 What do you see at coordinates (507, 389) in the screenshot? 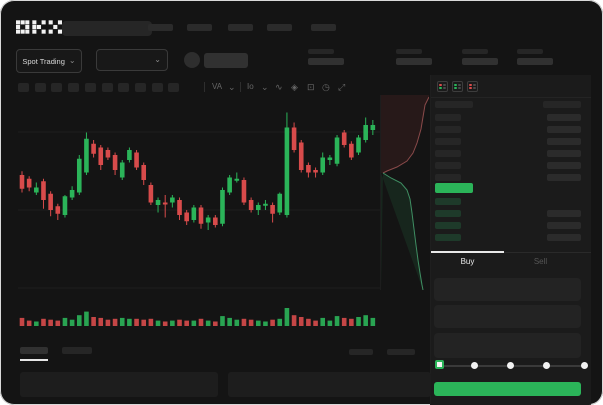
I see `buy-submit-button` at bounding box center [507, 389].